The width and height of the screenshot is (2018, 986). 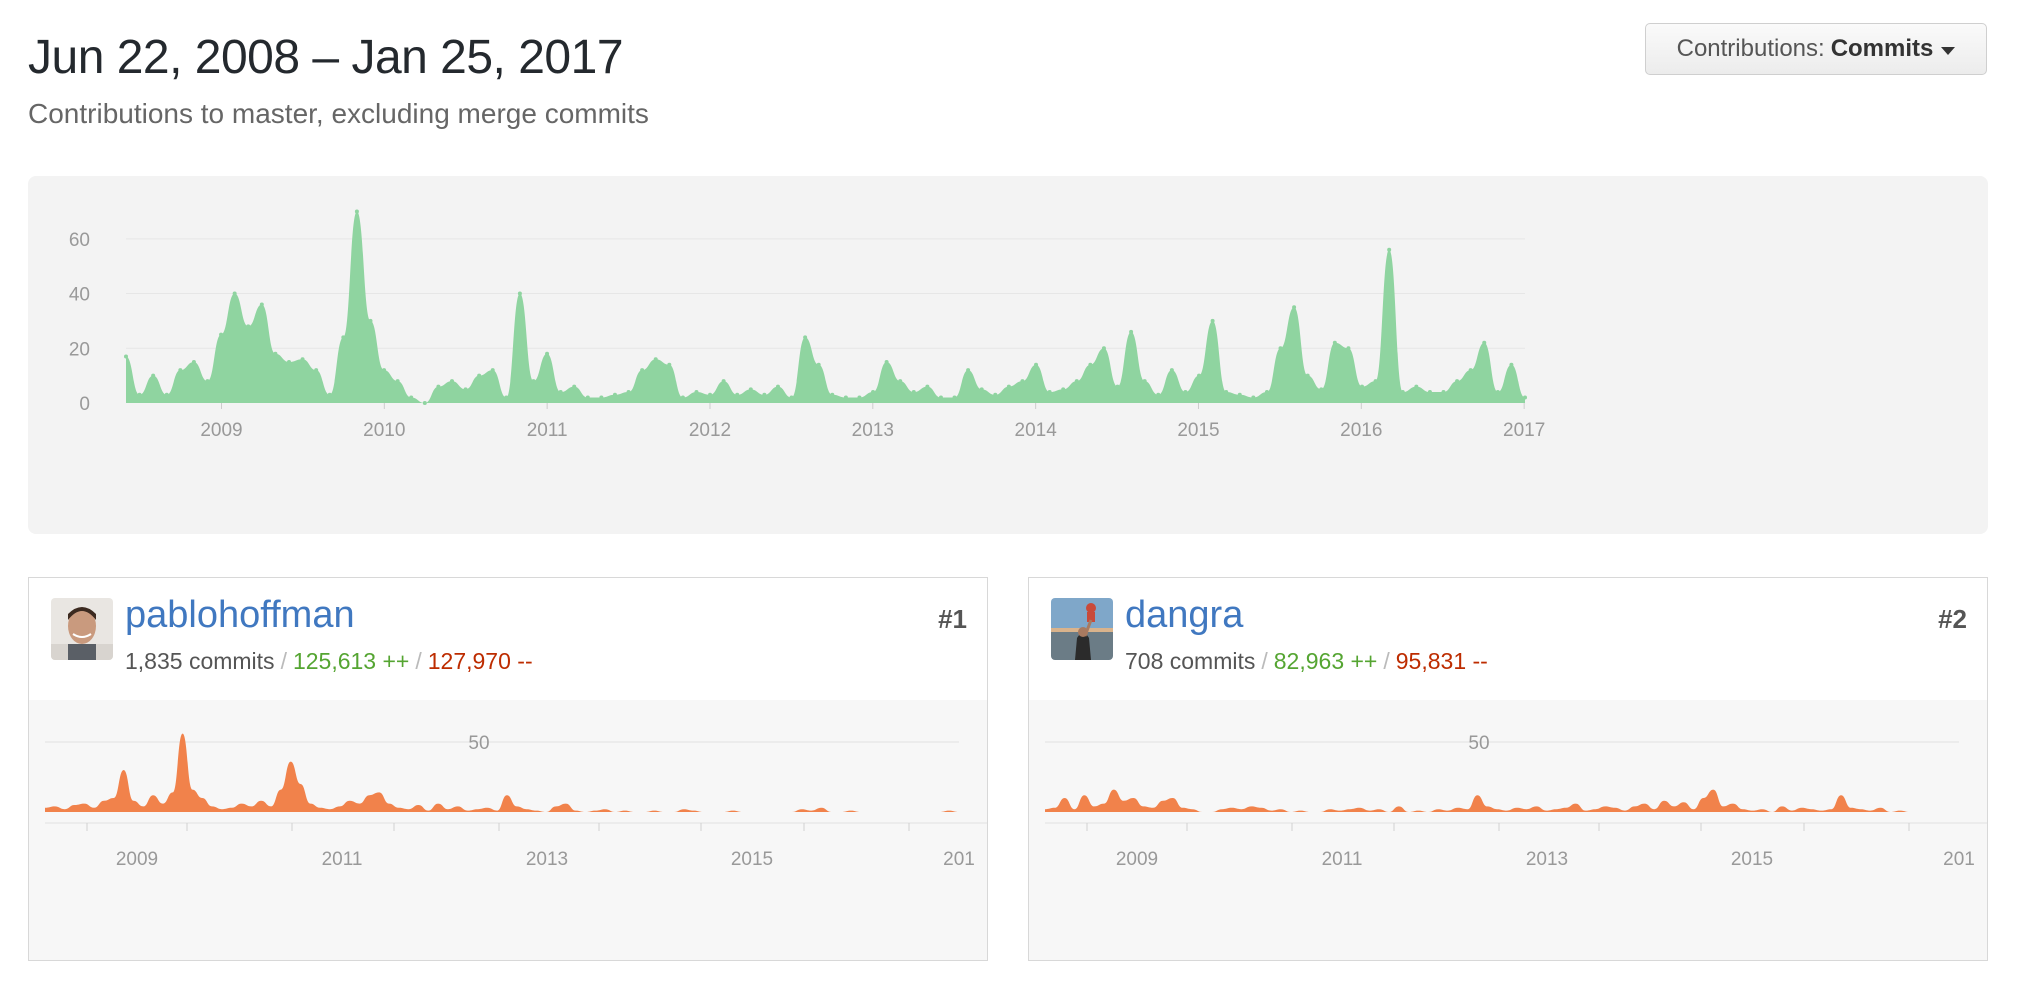 I want to click on caret-down-icon, so click(x=1948, y=50).